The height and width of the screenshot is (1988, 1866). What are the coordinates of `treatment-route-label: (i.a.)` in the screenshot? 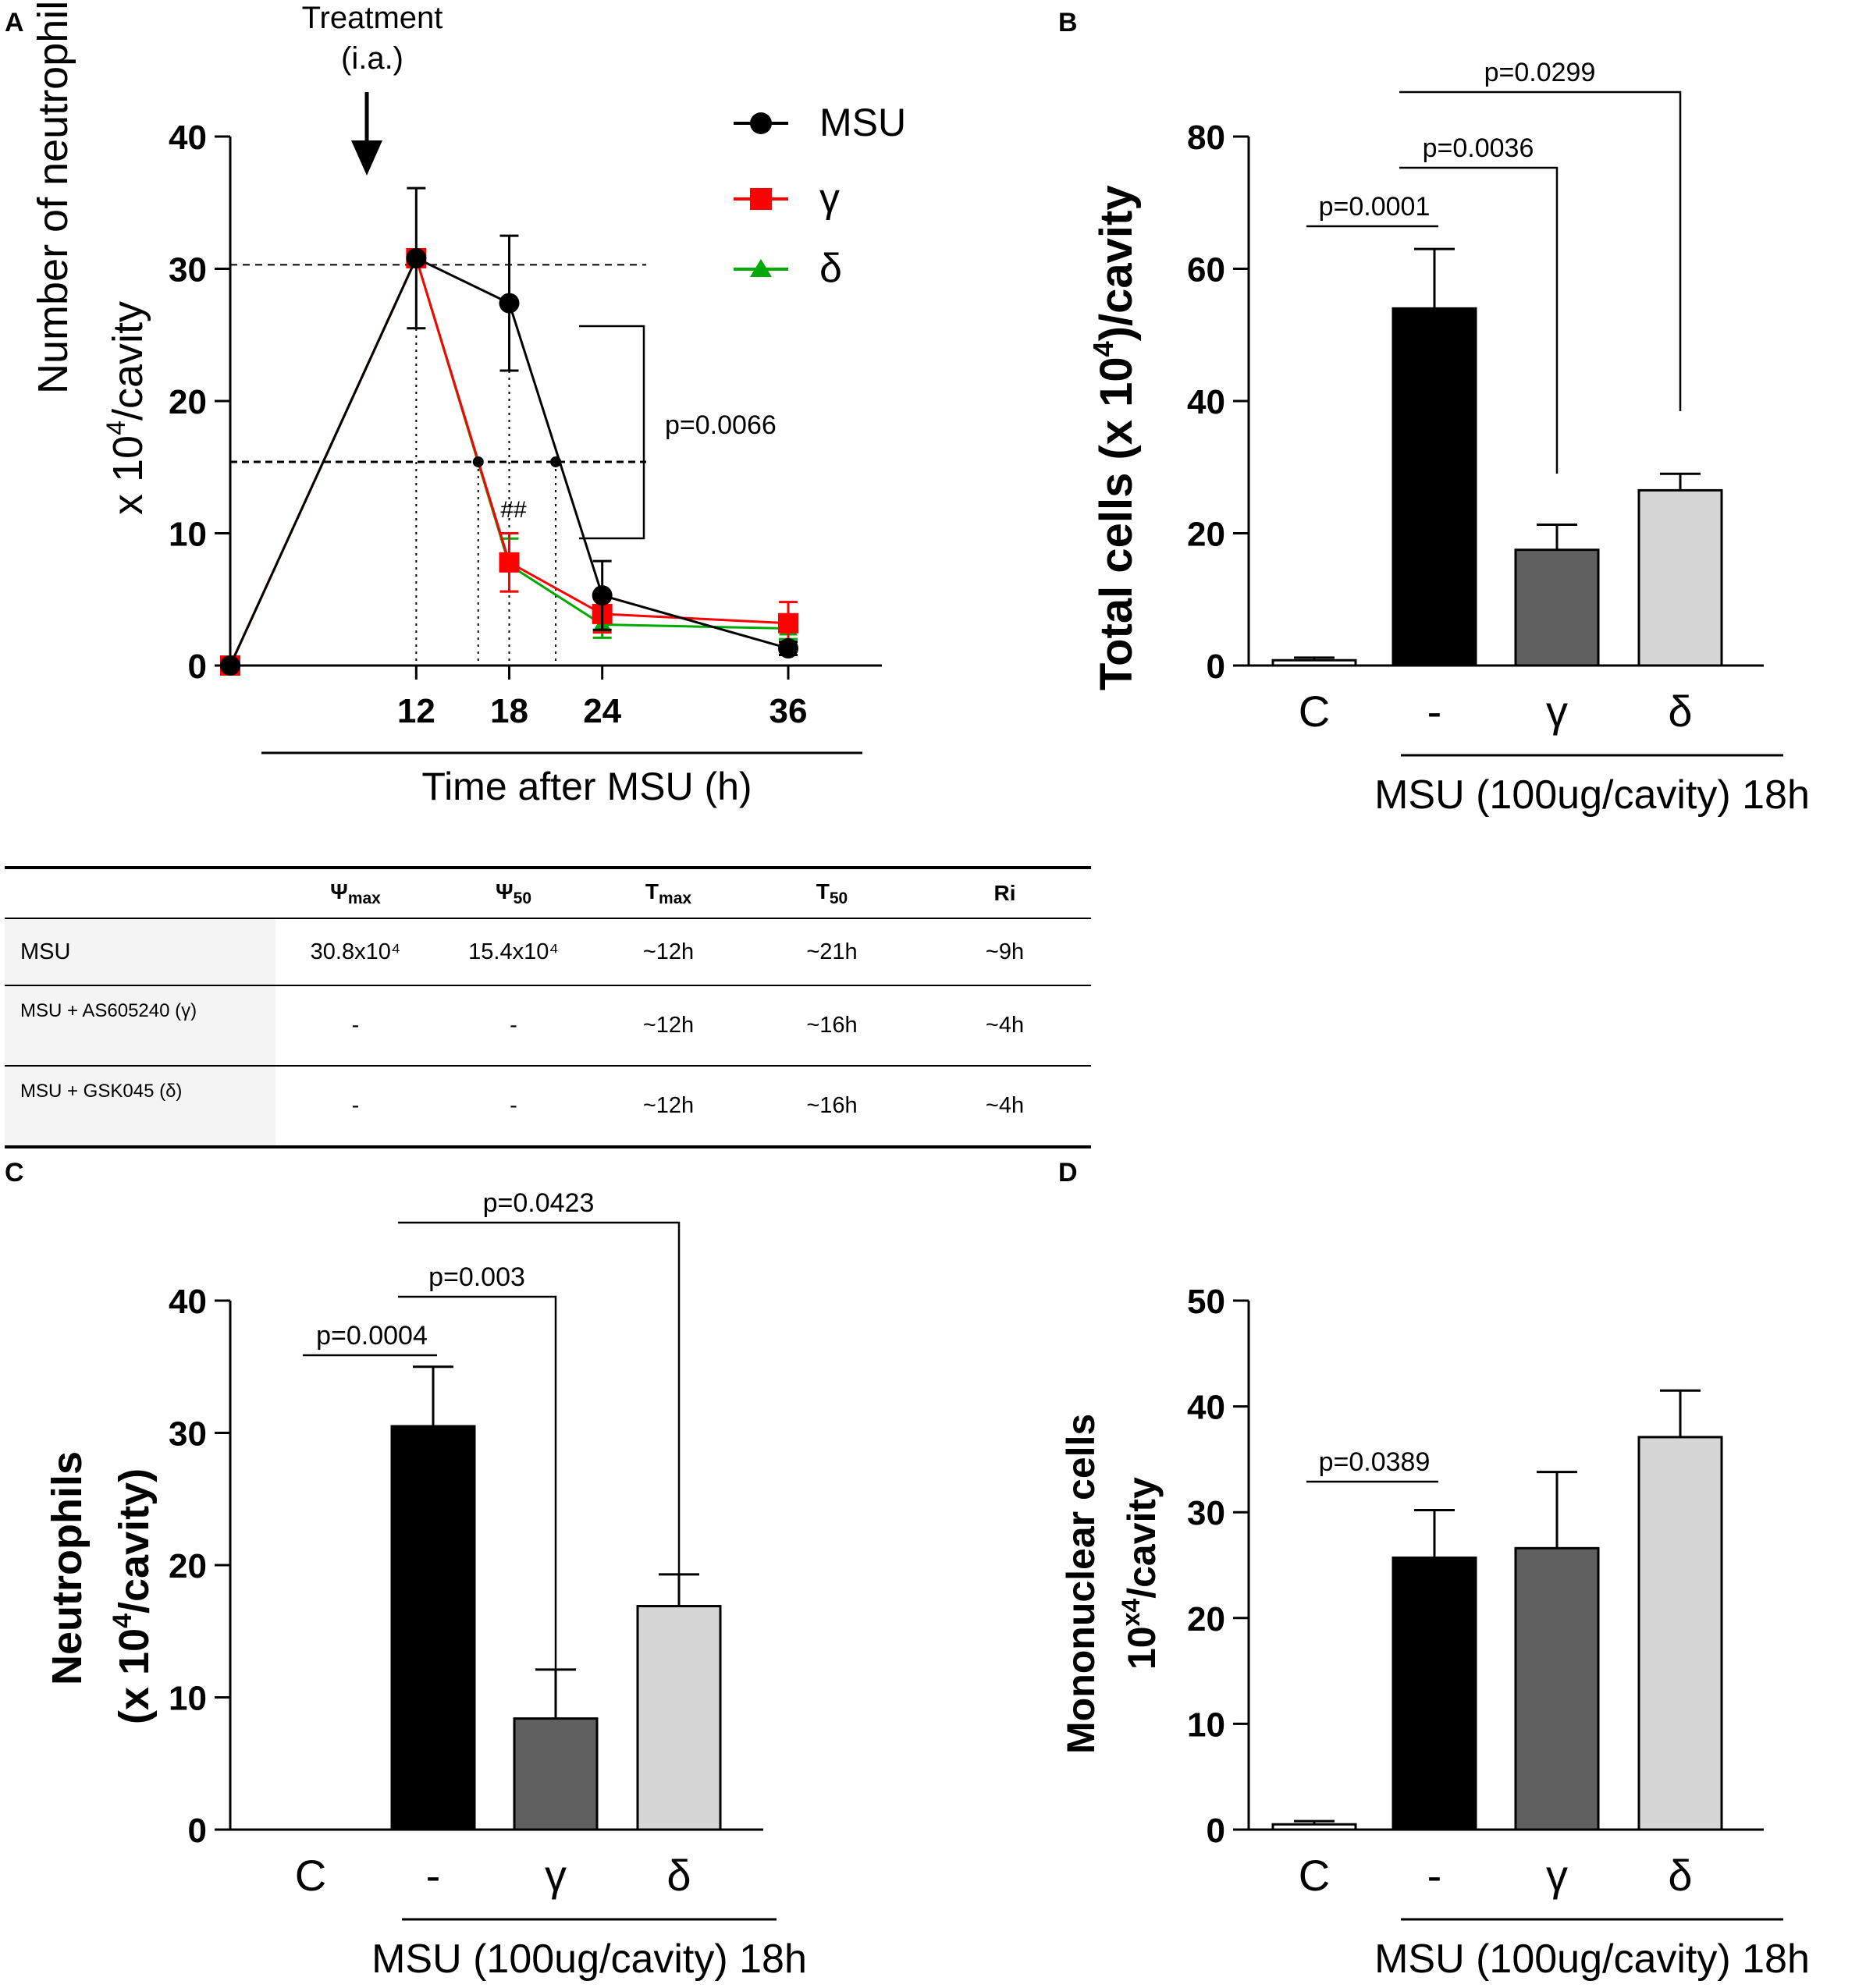 It's located at (372, 58).